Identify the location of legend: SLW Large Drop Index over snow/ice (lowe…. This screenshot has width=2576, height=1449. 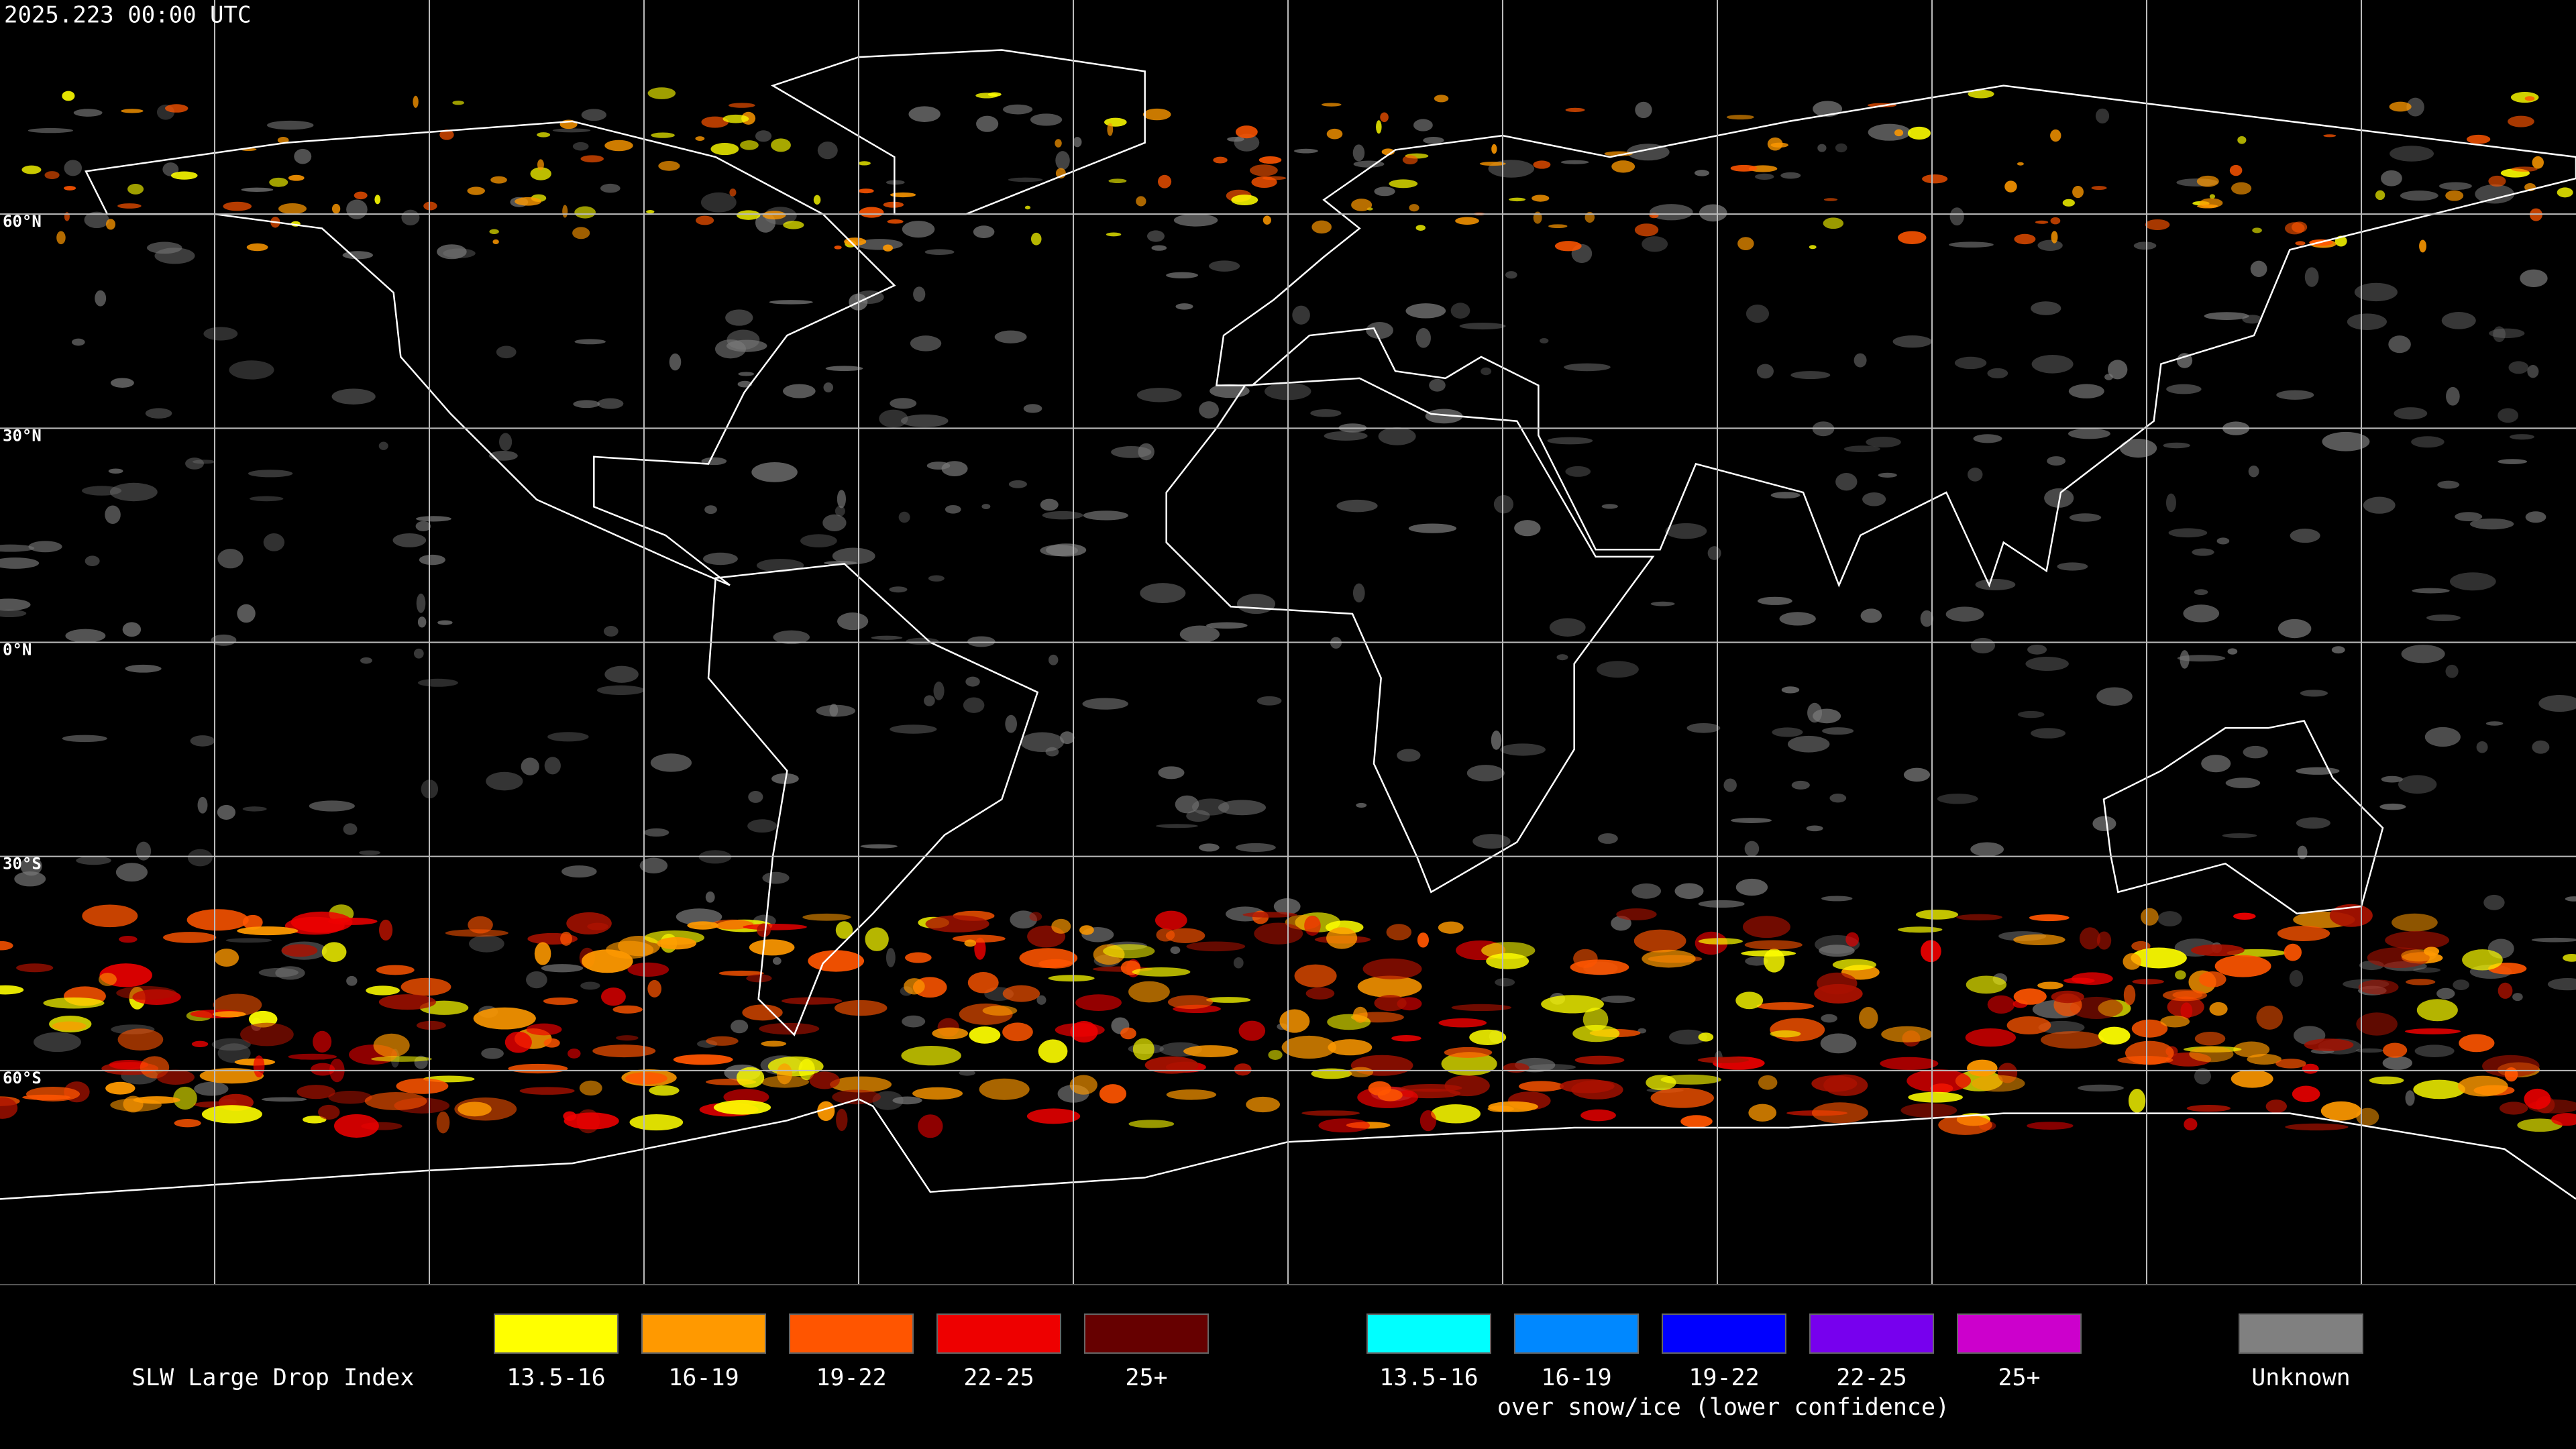
(1247, 1367).